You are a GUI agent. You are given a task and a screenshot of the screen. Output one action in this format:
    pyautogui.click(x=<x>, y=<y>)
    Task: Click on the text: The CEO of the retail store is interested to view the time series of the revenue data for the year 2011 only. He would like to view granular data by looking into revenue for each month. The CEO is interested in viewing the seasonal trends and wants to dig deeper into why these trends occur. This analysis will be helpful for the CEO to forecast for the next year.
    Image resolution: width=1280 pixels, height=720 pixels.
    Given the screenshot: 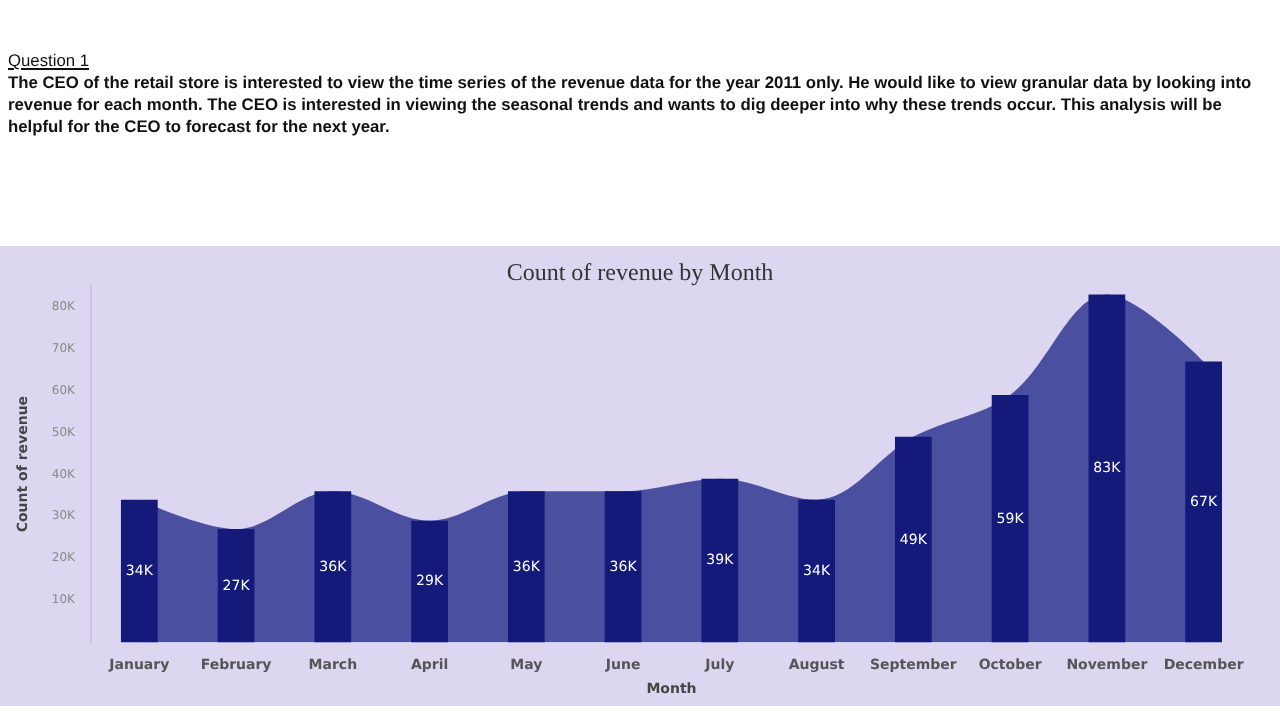 What is the action you would take?
    pyautogui.click(x=631, y=105)
    